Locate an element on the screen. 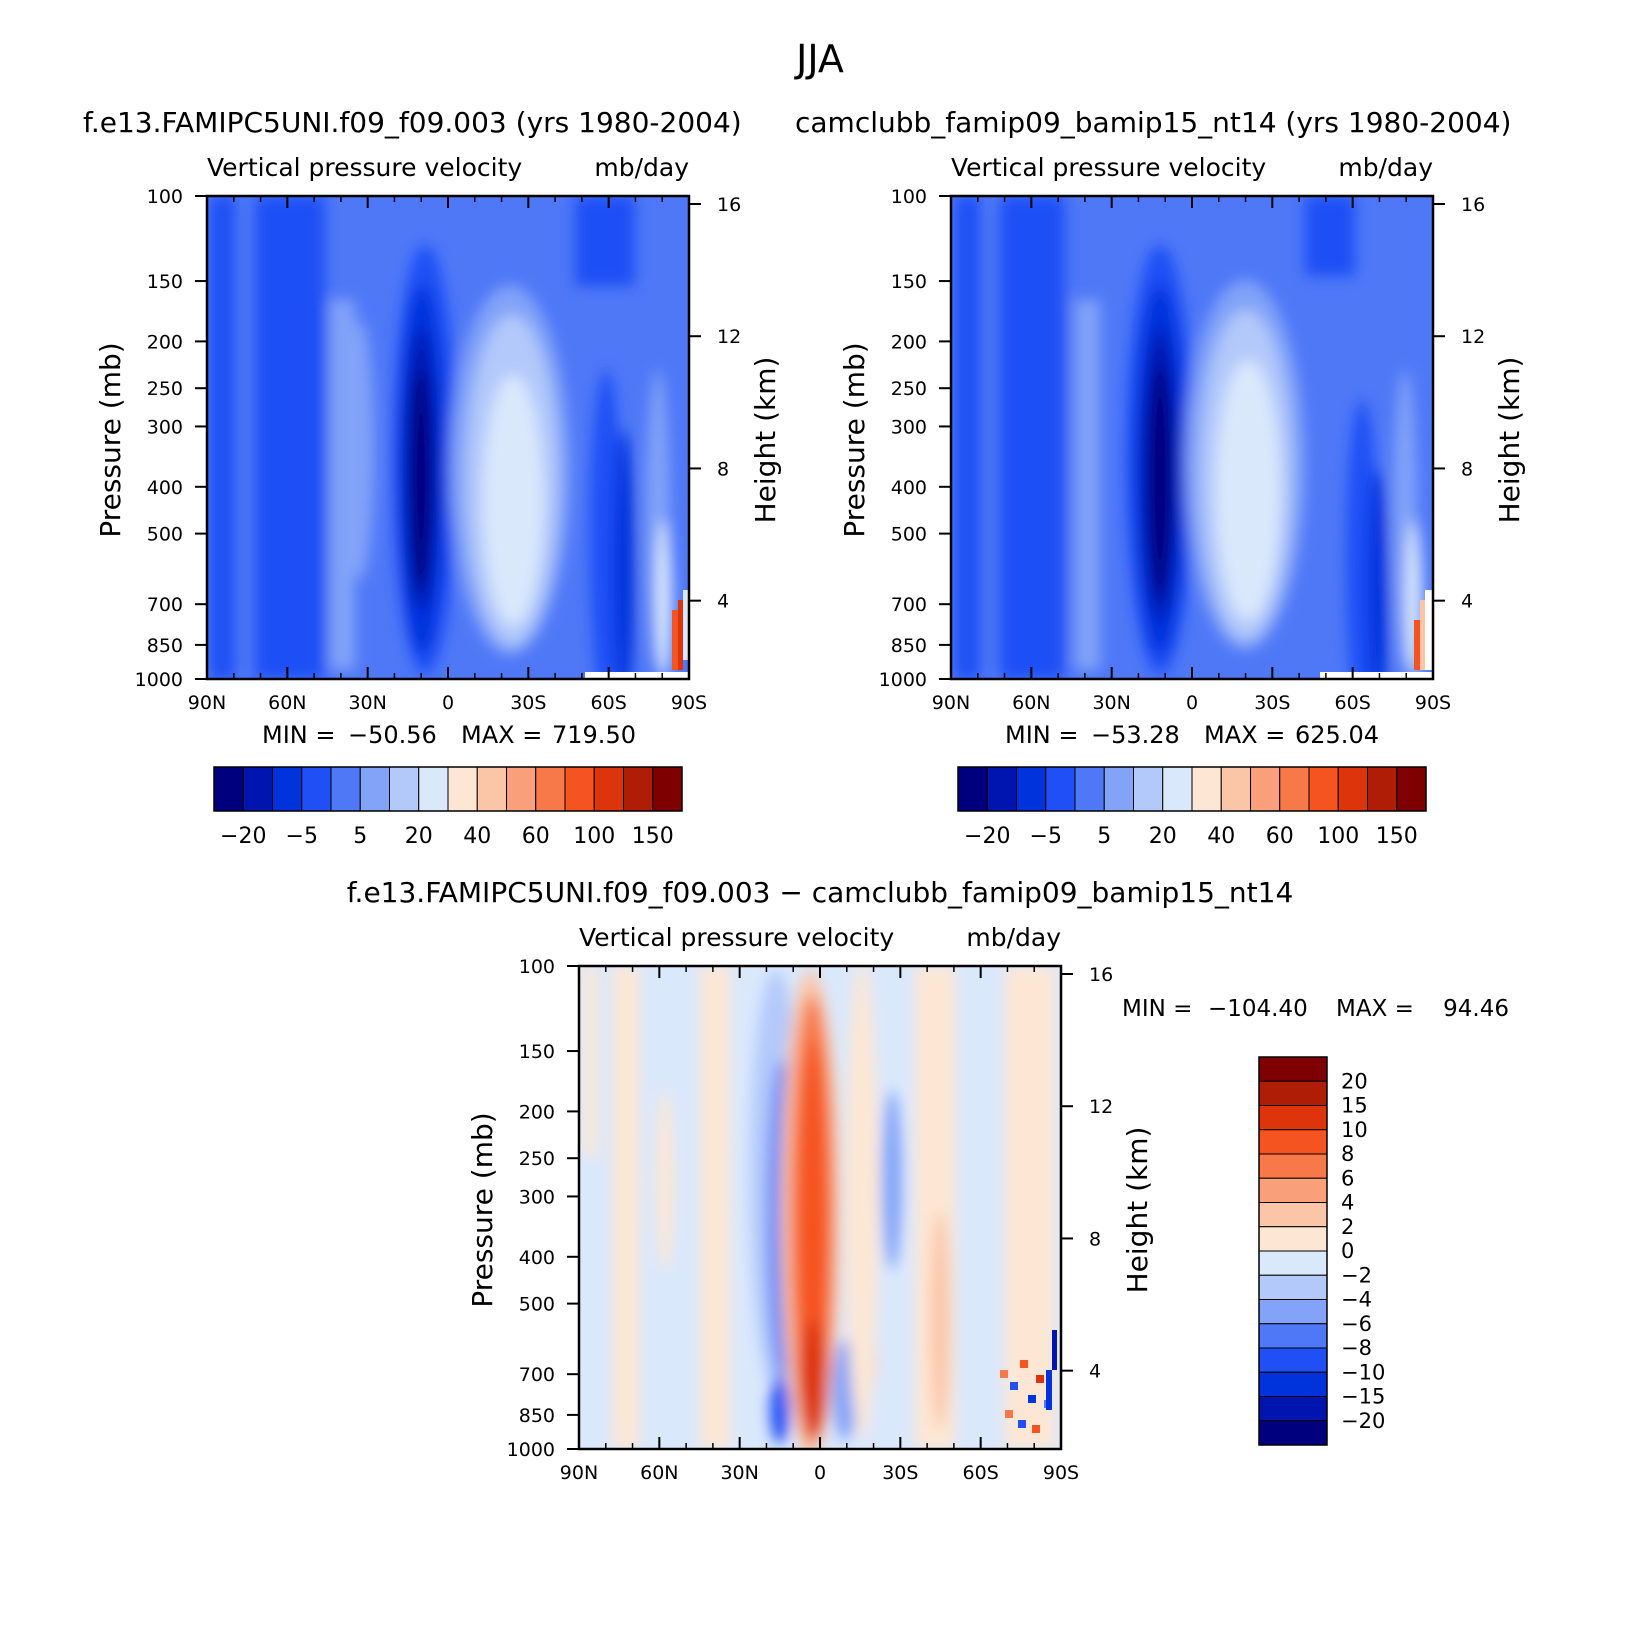 Image resolution: width=1635 pixels, height=1638 pixels. panel-2-xtick-label: 90S is located at coordinates (1433, 703).